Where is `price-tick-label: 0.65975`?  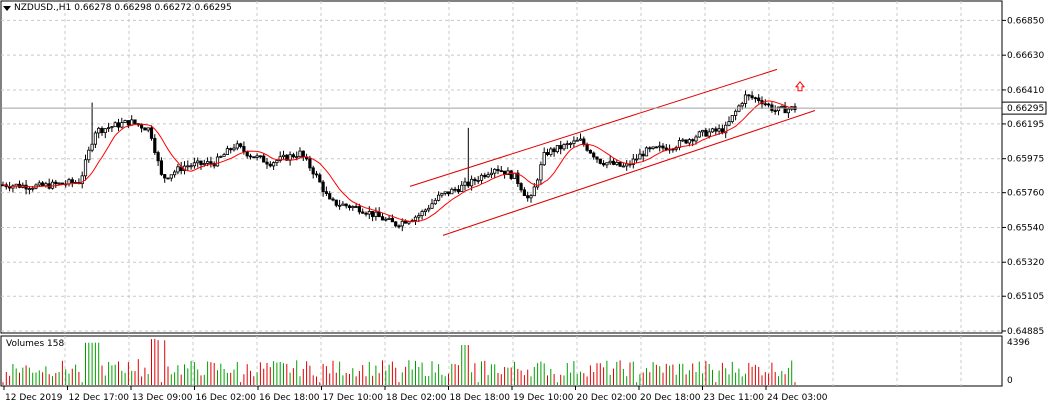 price-tick-label: 0.65975 is located at coordinates (1025, 160).